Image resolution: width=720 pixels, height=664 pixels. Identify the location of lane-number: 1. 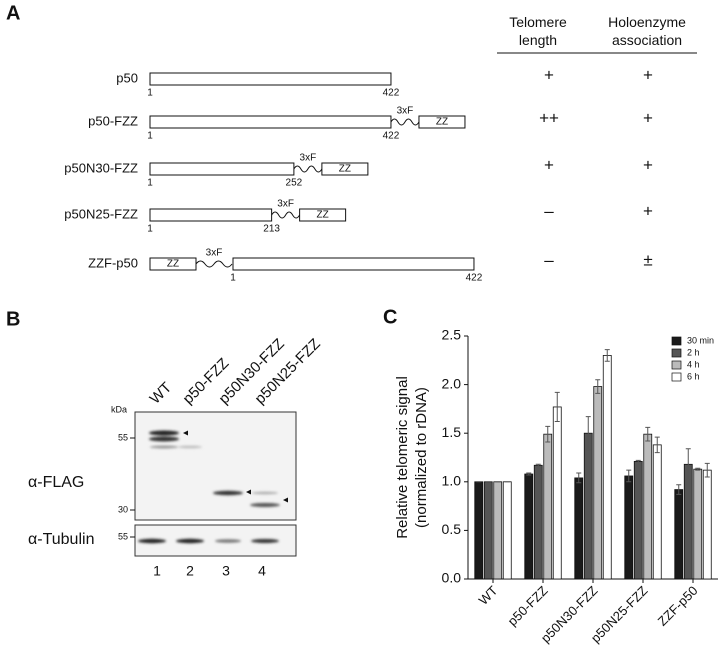
(157, 571).